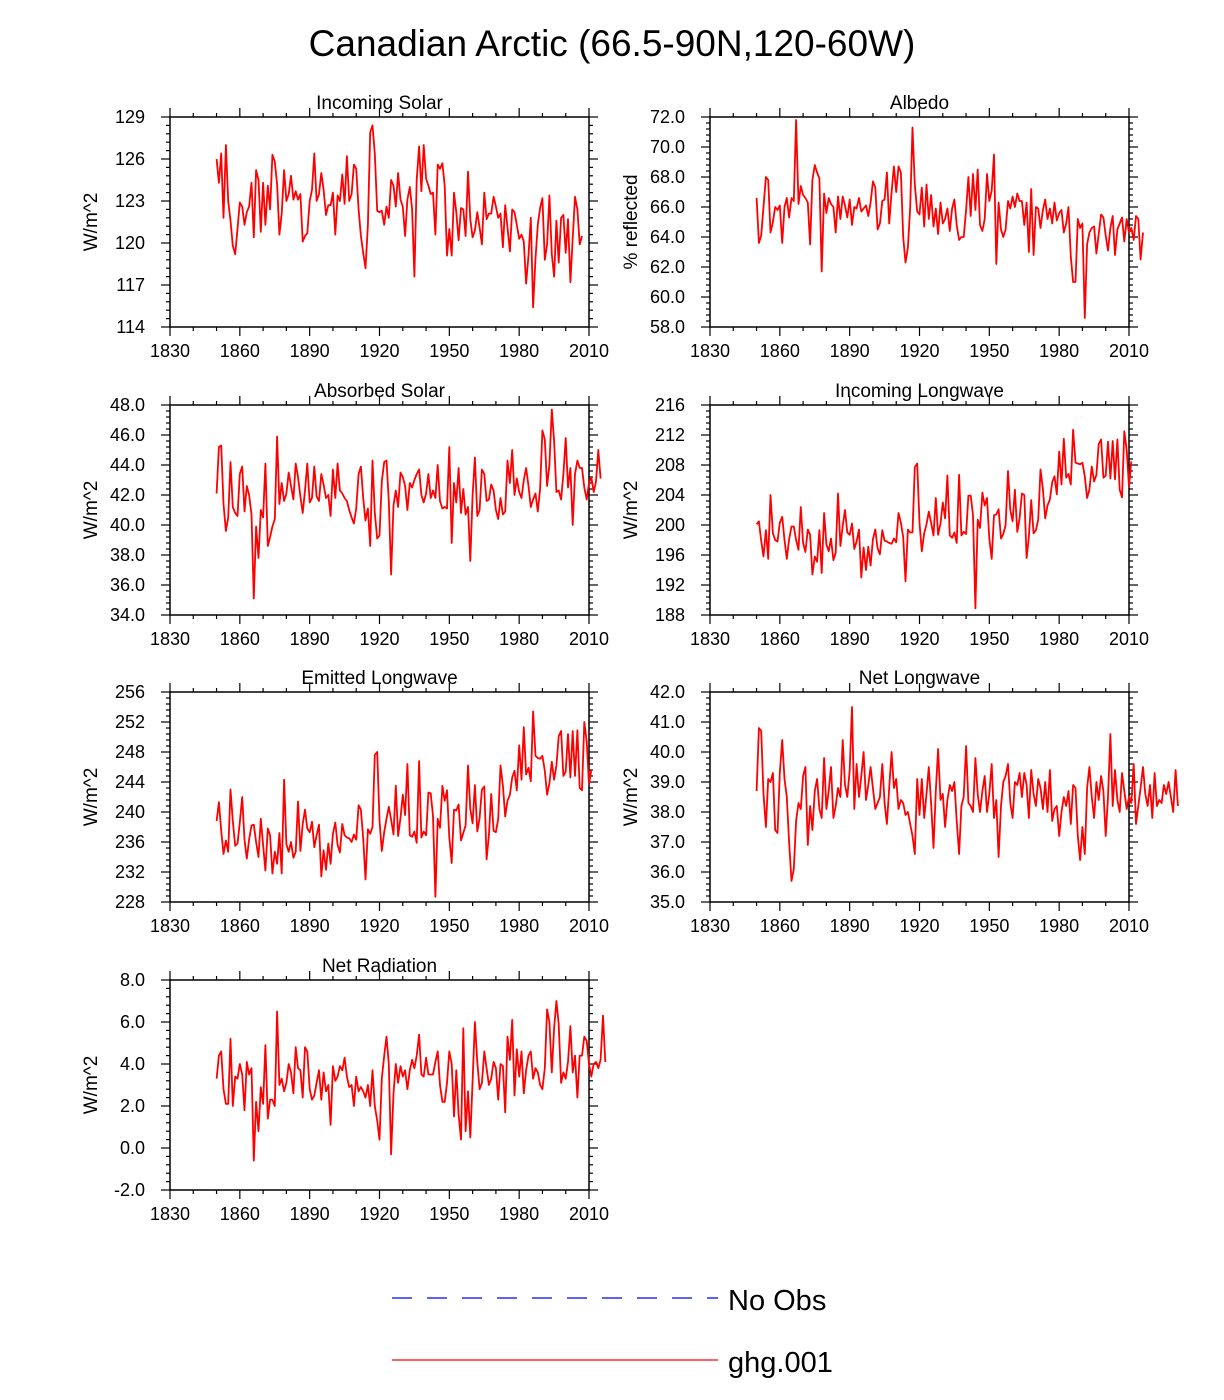 Image resolution: width=1224 pixels, height=1400 pixels. Describe the element at coordinates (612, 43) in the screenshot. I see `figure-title: Canadian Arctic (66.5-90N,120-60W)` at that location.